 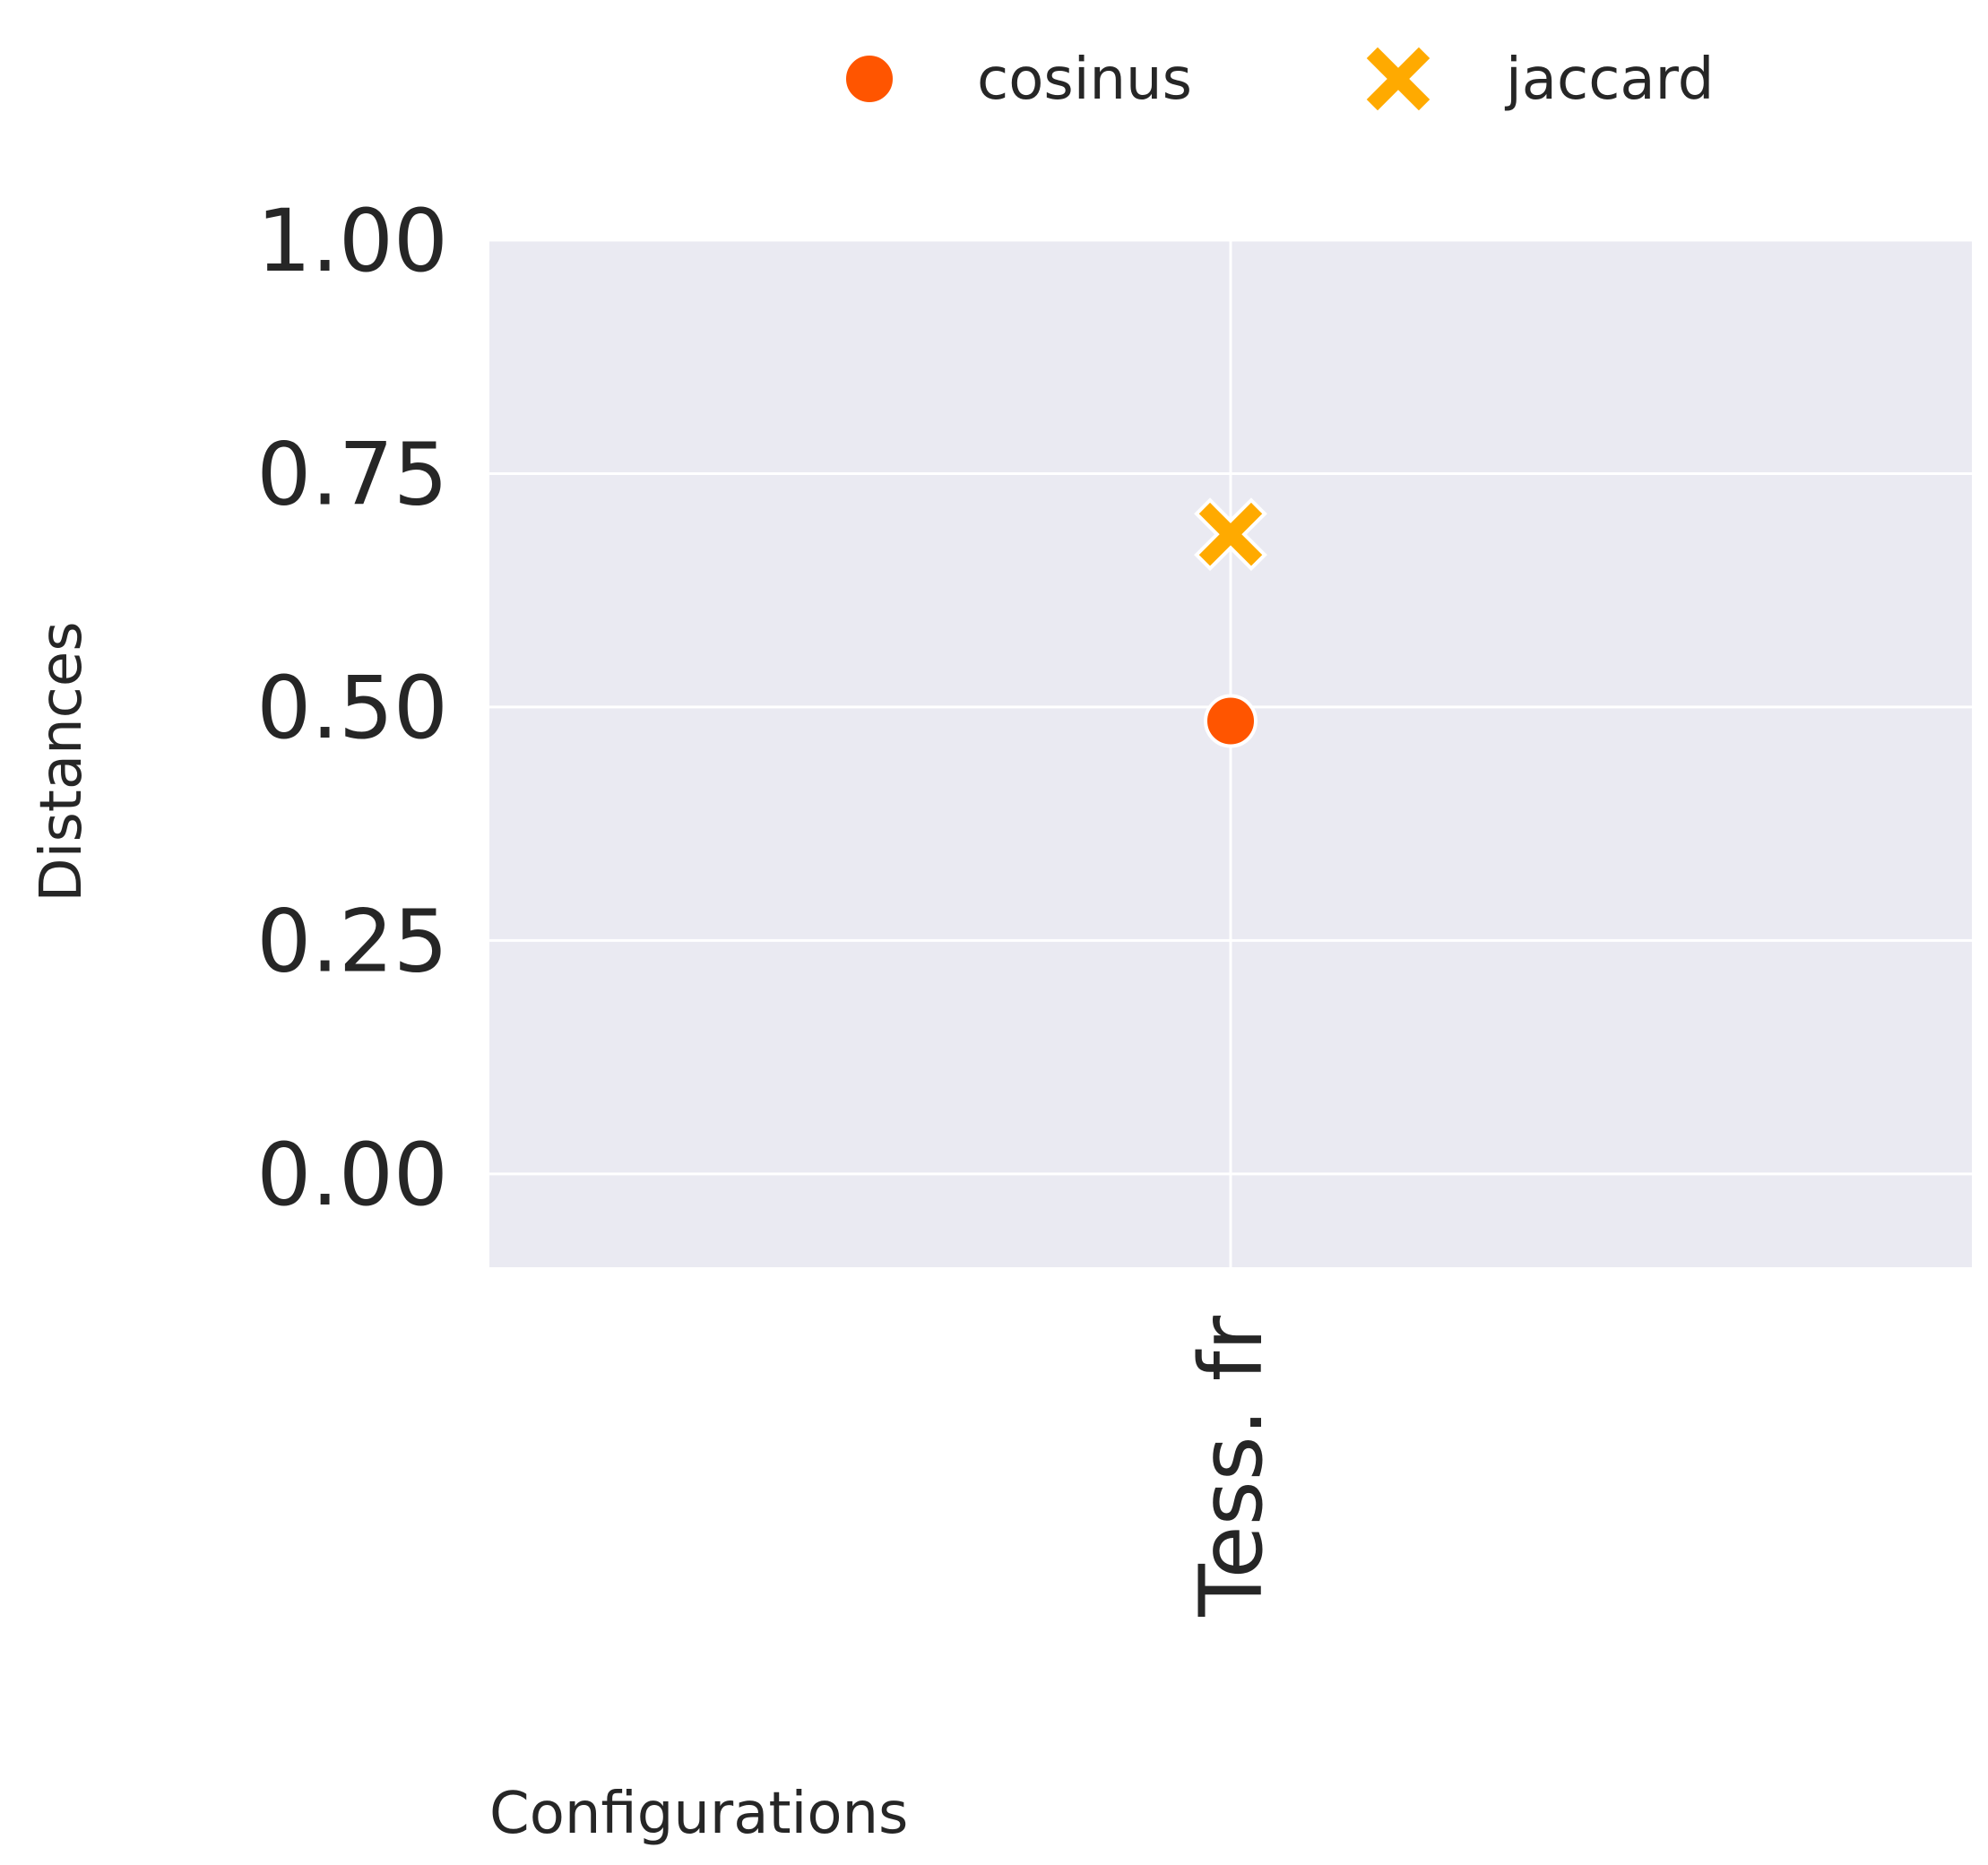 What do you see at coordinates (1278, 79) in the screenshot?
I see `legend: cosinus jaccard` at bounding box center [1278, 79].